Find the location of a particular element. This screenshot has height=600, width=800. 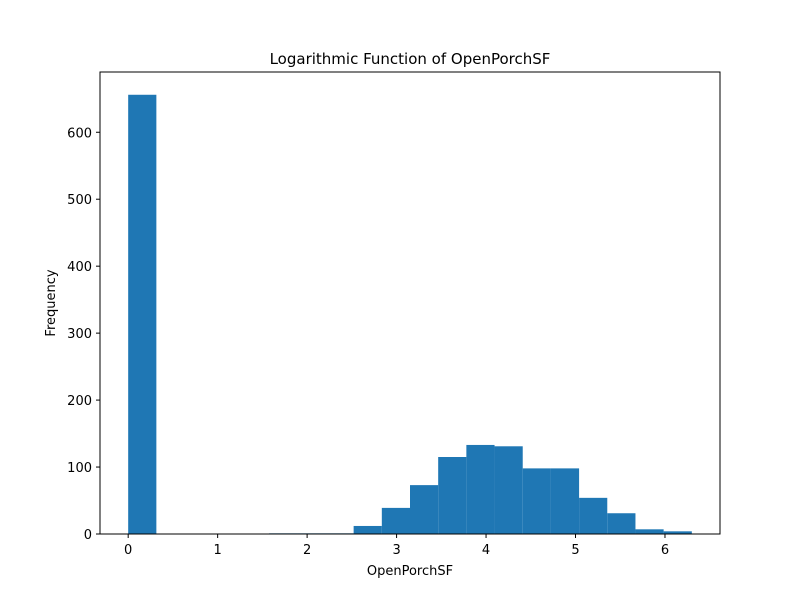

y-tick-label: 400 is located at coordinates (79, 267).